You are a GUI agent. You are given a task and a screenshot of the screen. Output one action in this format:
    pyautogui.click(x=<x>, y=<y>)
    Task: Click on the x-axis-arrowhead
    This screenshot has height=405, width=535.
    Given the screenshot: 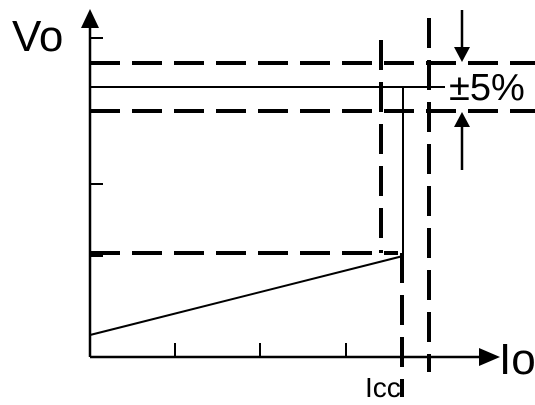 What is the action you would take?
    pyautogui.click(x=489, y=357)
    